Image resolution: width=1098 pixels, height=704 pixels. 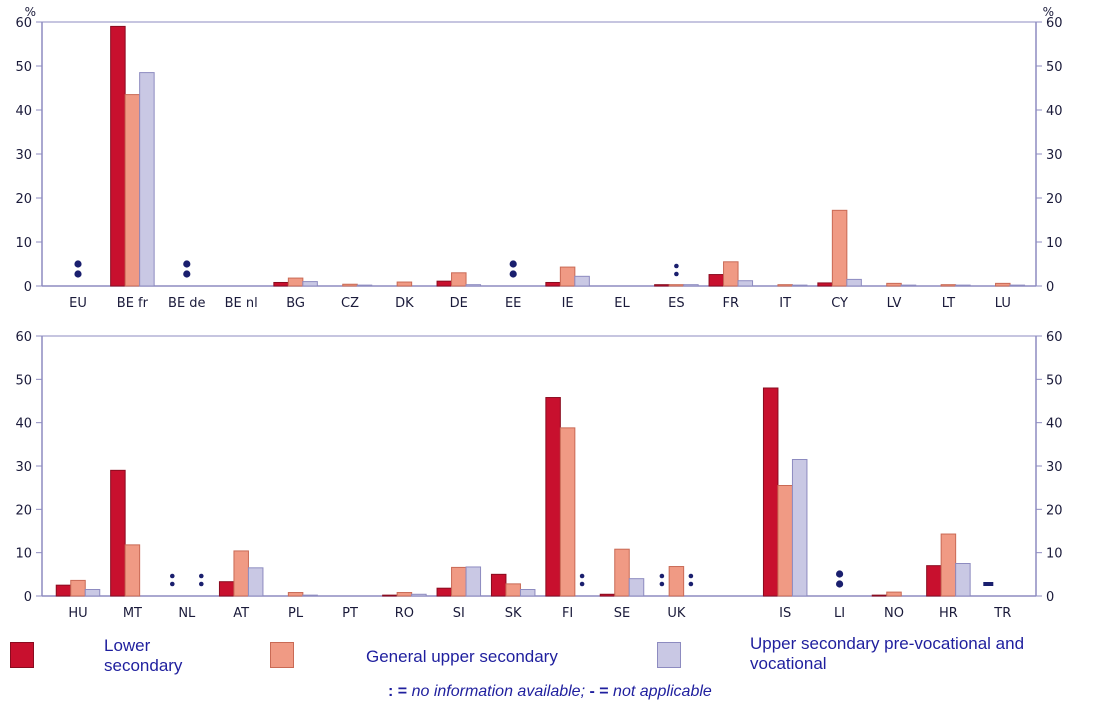 I want to click on marker-nl-0-dot-high, so click(x=172, y=576).